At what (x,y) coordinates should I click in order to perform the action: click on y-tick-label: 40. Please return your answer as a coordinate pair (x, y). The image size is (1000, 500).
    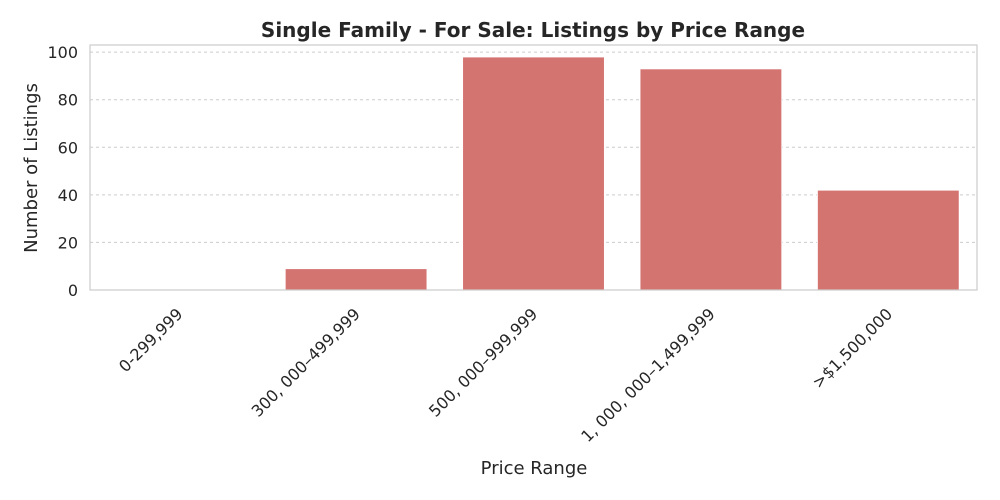
    Looking at the image, I should click on (68, 195).